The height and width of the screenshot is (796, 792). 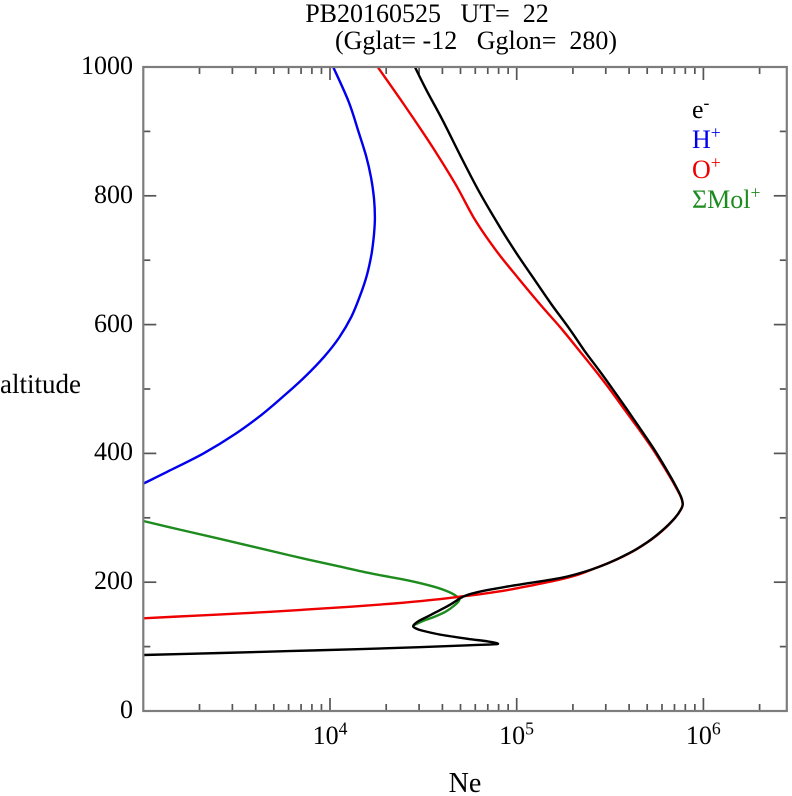 What do you see at coordinates (126, 709) in the screenshot?
I see `y-tick-label-0: 0` at bounding box center [126, 709].